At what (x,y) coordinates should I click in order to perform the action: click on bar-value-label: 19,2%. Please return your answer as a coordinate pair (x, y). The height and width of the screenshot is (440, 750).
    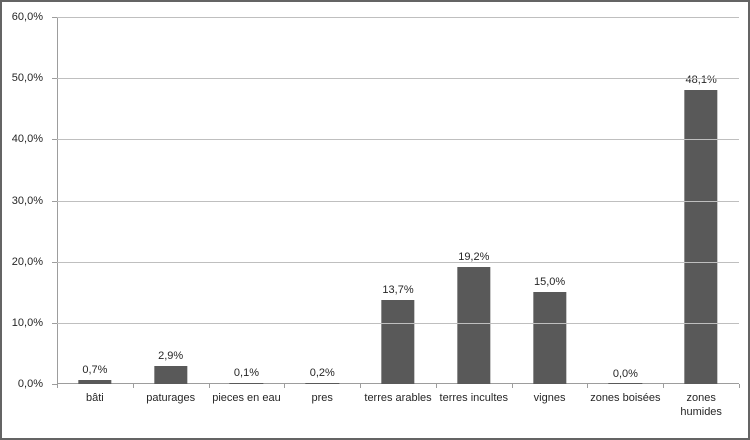
    Looking at the image, I should click on (474, 256).